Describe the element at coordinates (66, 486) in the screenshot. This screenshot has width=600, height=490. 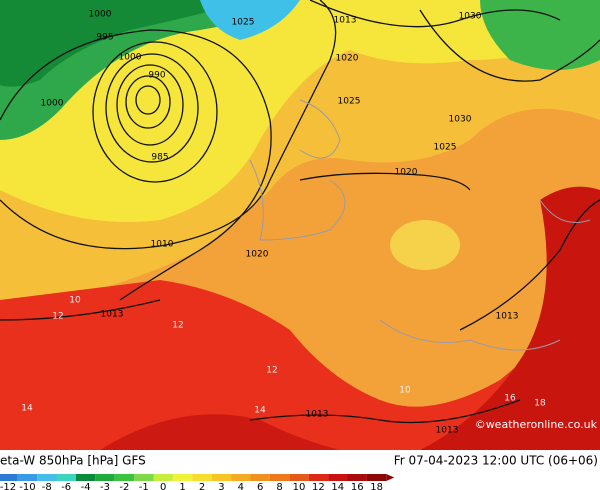
I see `colorbar-label: -6` at that location.